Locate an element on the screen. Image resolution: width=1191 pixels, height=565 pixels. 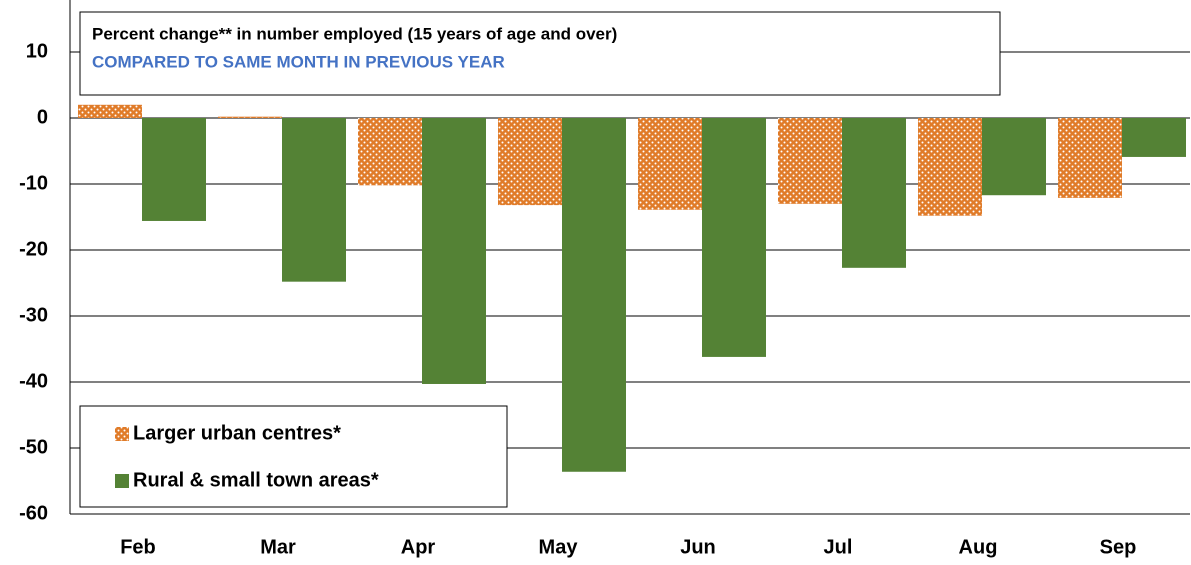
chart-subtitle: COMPARED TO SAME MONTH IN PREVIOUS YEAR is located at coordinates (298, 61).